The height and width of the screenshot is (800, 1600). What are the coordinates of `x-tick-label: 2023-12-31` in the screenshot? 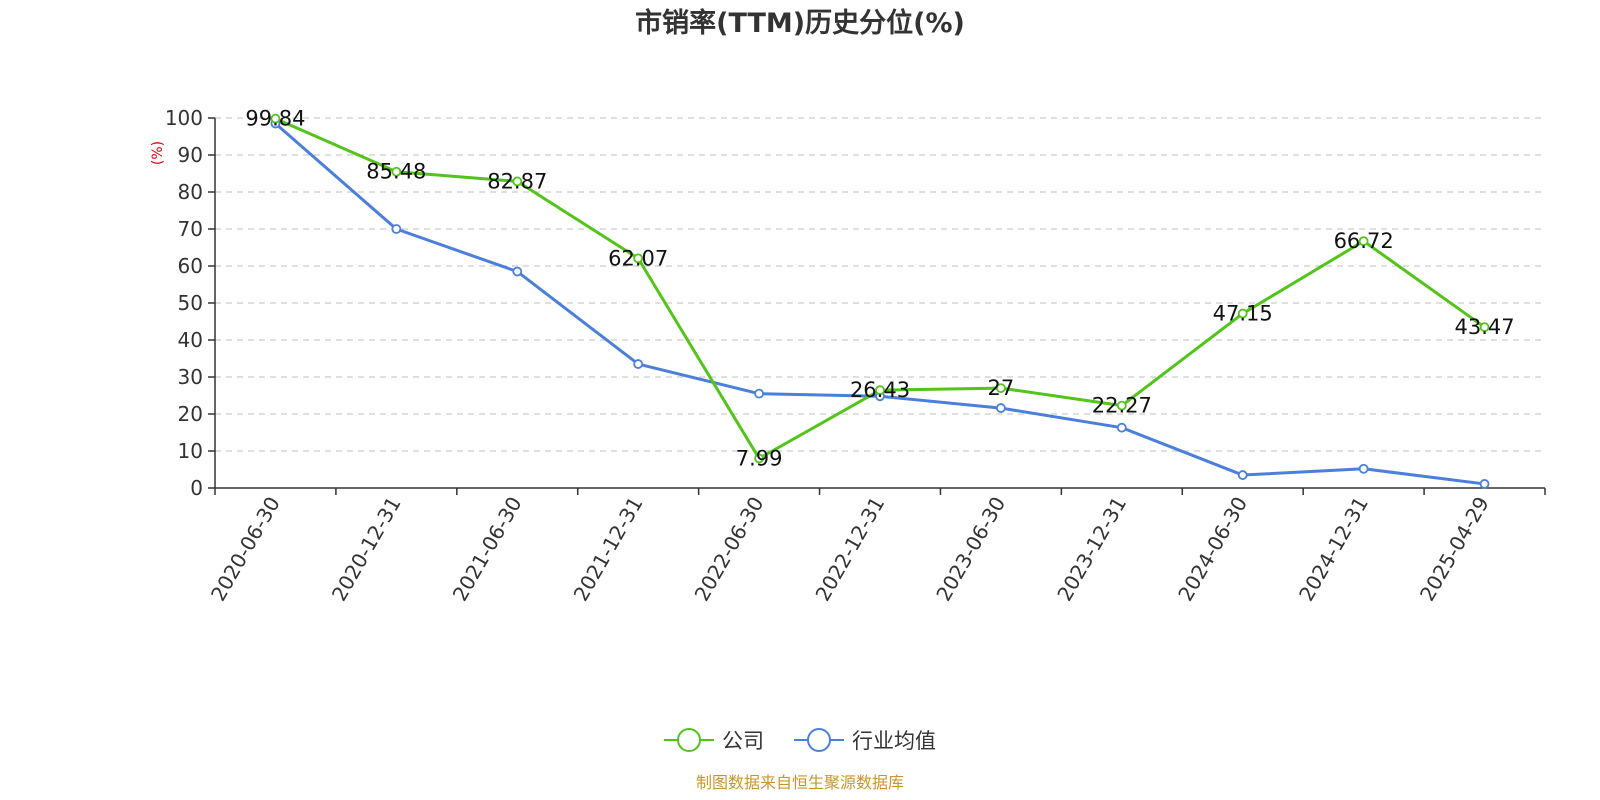 It's located at (1091, 549).